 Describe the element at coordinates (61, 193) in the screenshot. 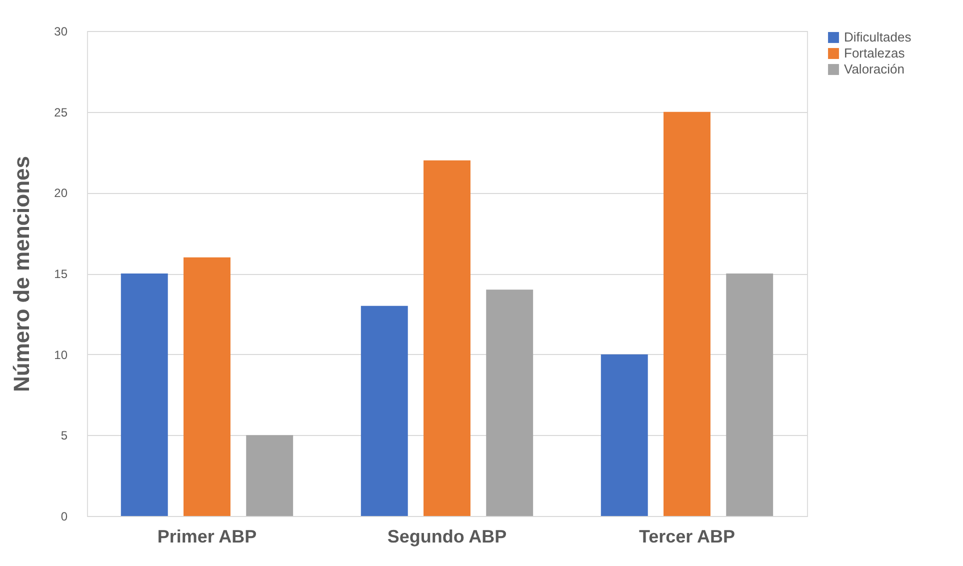

I see `y-tick-label: 20` at that location.